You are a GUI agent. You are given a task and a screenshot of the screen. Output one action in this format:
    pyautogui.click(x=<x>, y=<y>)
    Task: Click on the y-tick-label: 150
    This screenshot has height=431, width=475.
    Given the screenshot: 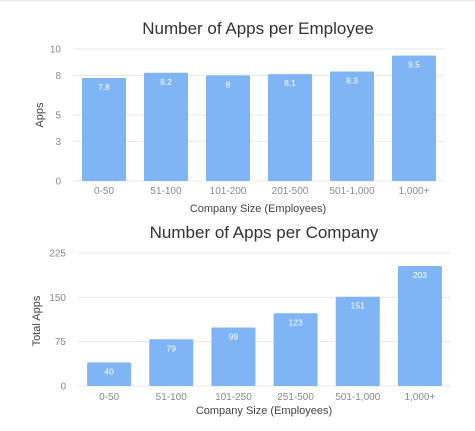 What is the action you would take?
    pyautogui.click(x=57, y=298)
    